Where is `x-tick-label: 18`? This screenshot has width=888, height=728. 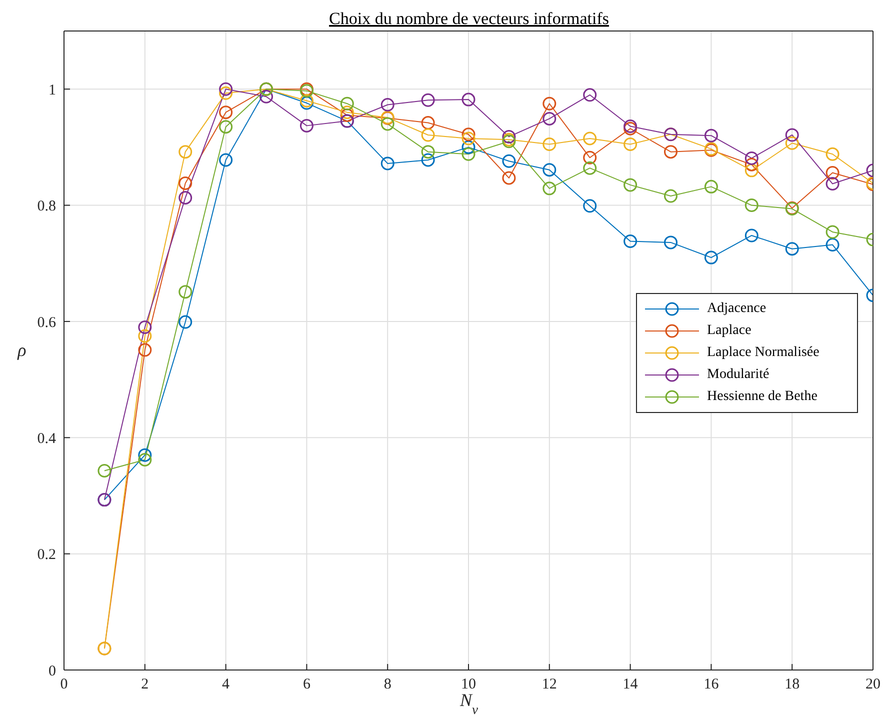 x-tick-label: 18 is located at coordinates (792, 684).